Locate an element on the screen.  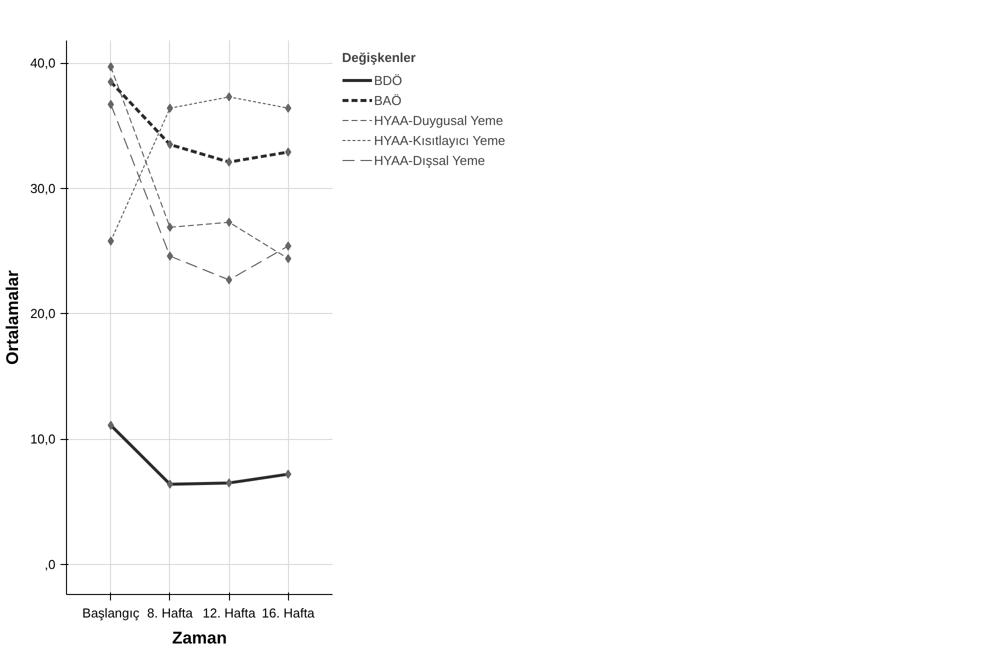
y-tick-label: 30,0 is located at coordinates (43, 188).